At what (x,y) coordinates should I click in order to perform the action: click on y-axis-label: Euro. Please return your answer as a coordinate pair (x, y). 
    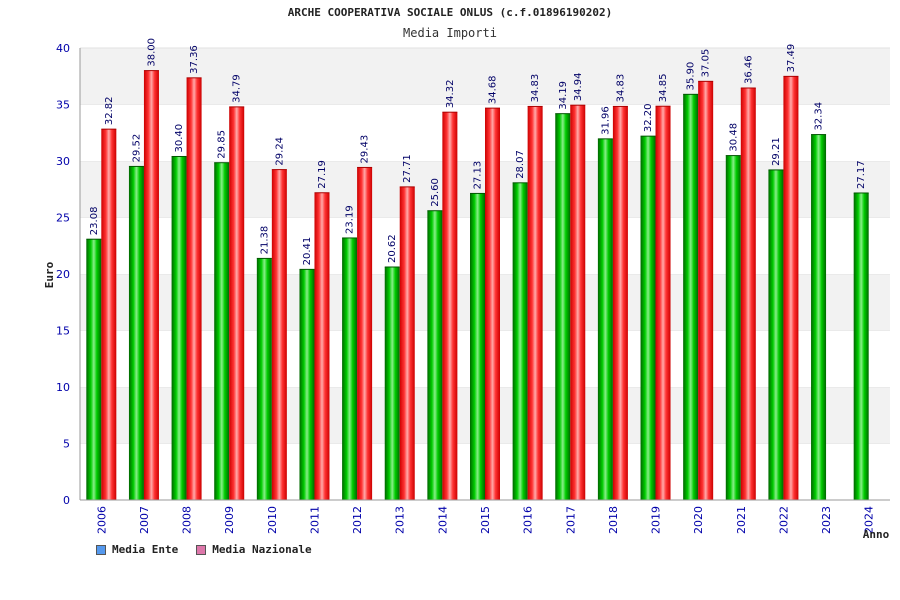
    Looking at the image, I should click on (49, 274).